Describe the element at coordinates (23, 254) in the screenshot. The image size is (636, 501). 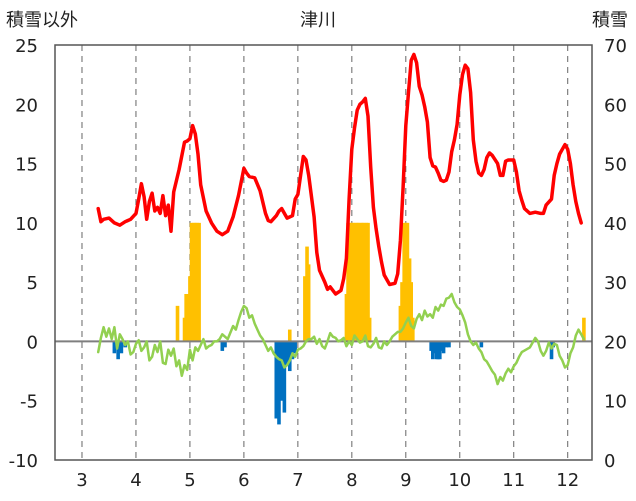
I see `left-axis-ticks: 25 20 15 10 5 0 -5 -10` at that location.